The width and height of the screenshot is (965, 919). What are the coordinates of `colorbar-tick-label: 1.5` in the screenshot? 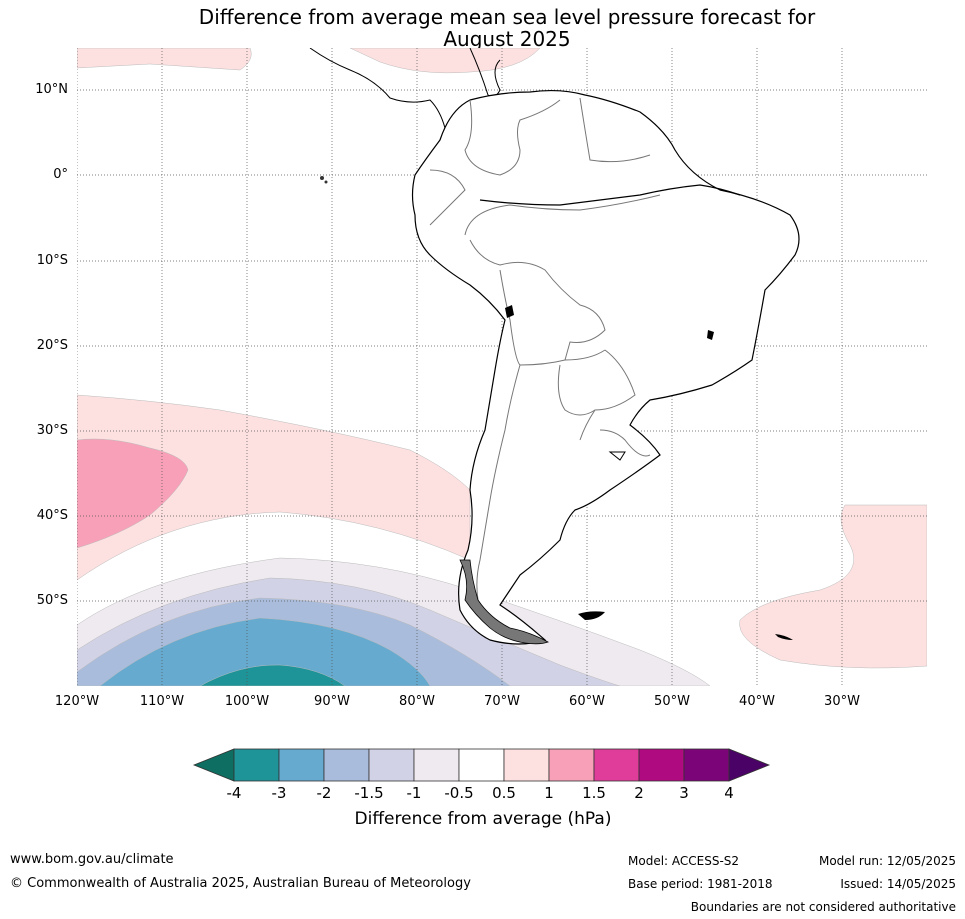 It's located at (594, 793).